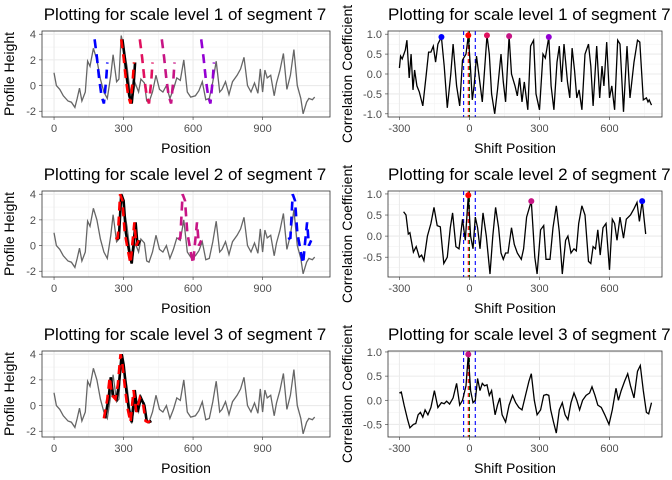 This screenshot has width=672, height=480. What do you see at coordinates (372, 115) in the screenshot?
I see `y-tick-label: -1.0` at bounding box center [372, 115].